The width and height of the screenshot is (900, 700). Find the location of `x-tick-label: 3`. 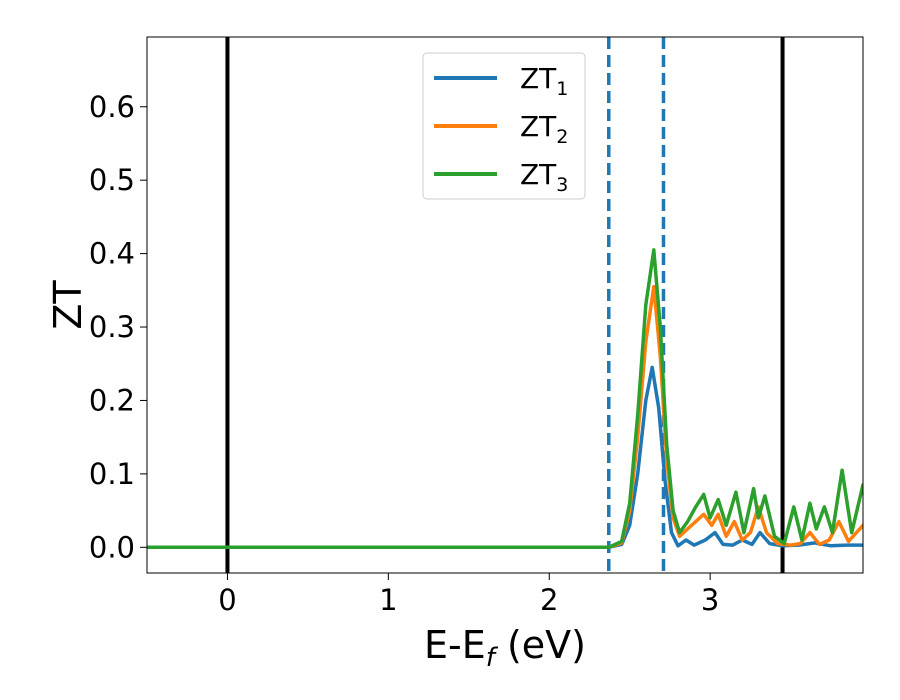

x-tick-label: 3 is located at coordinates (710, 600).